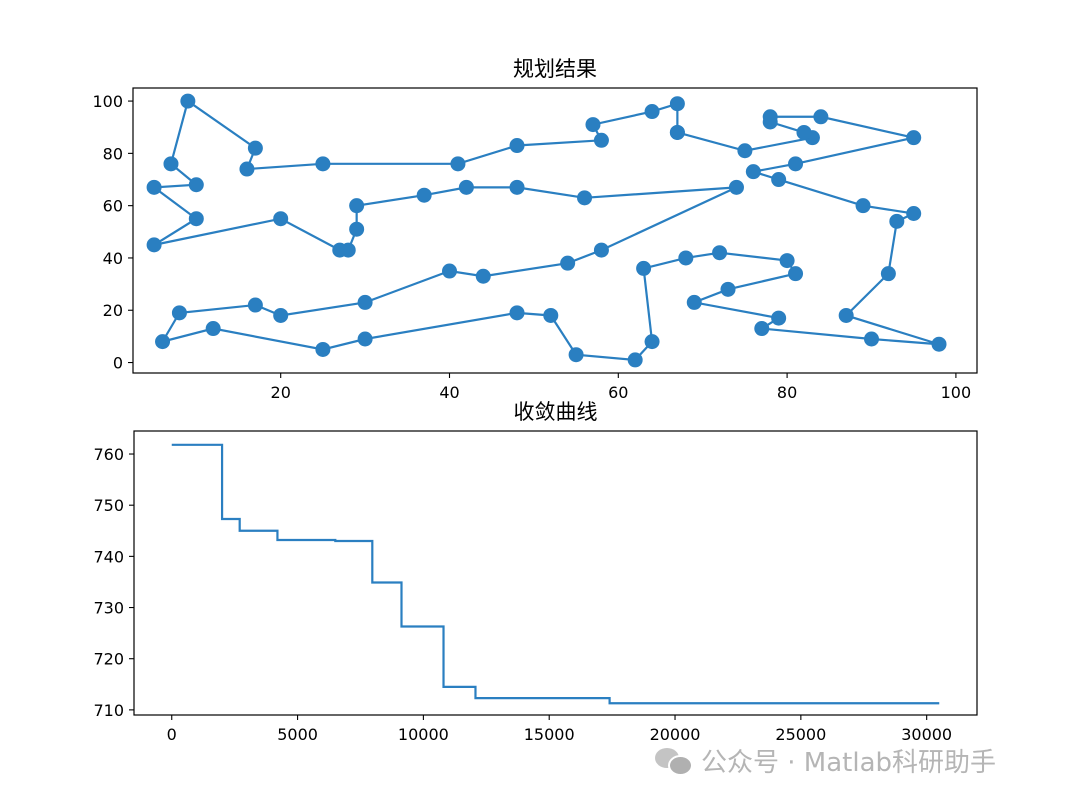  Describe the element at coordinates (787, 392) in the screenshot. I see `x-tick-label: 80` at that location.